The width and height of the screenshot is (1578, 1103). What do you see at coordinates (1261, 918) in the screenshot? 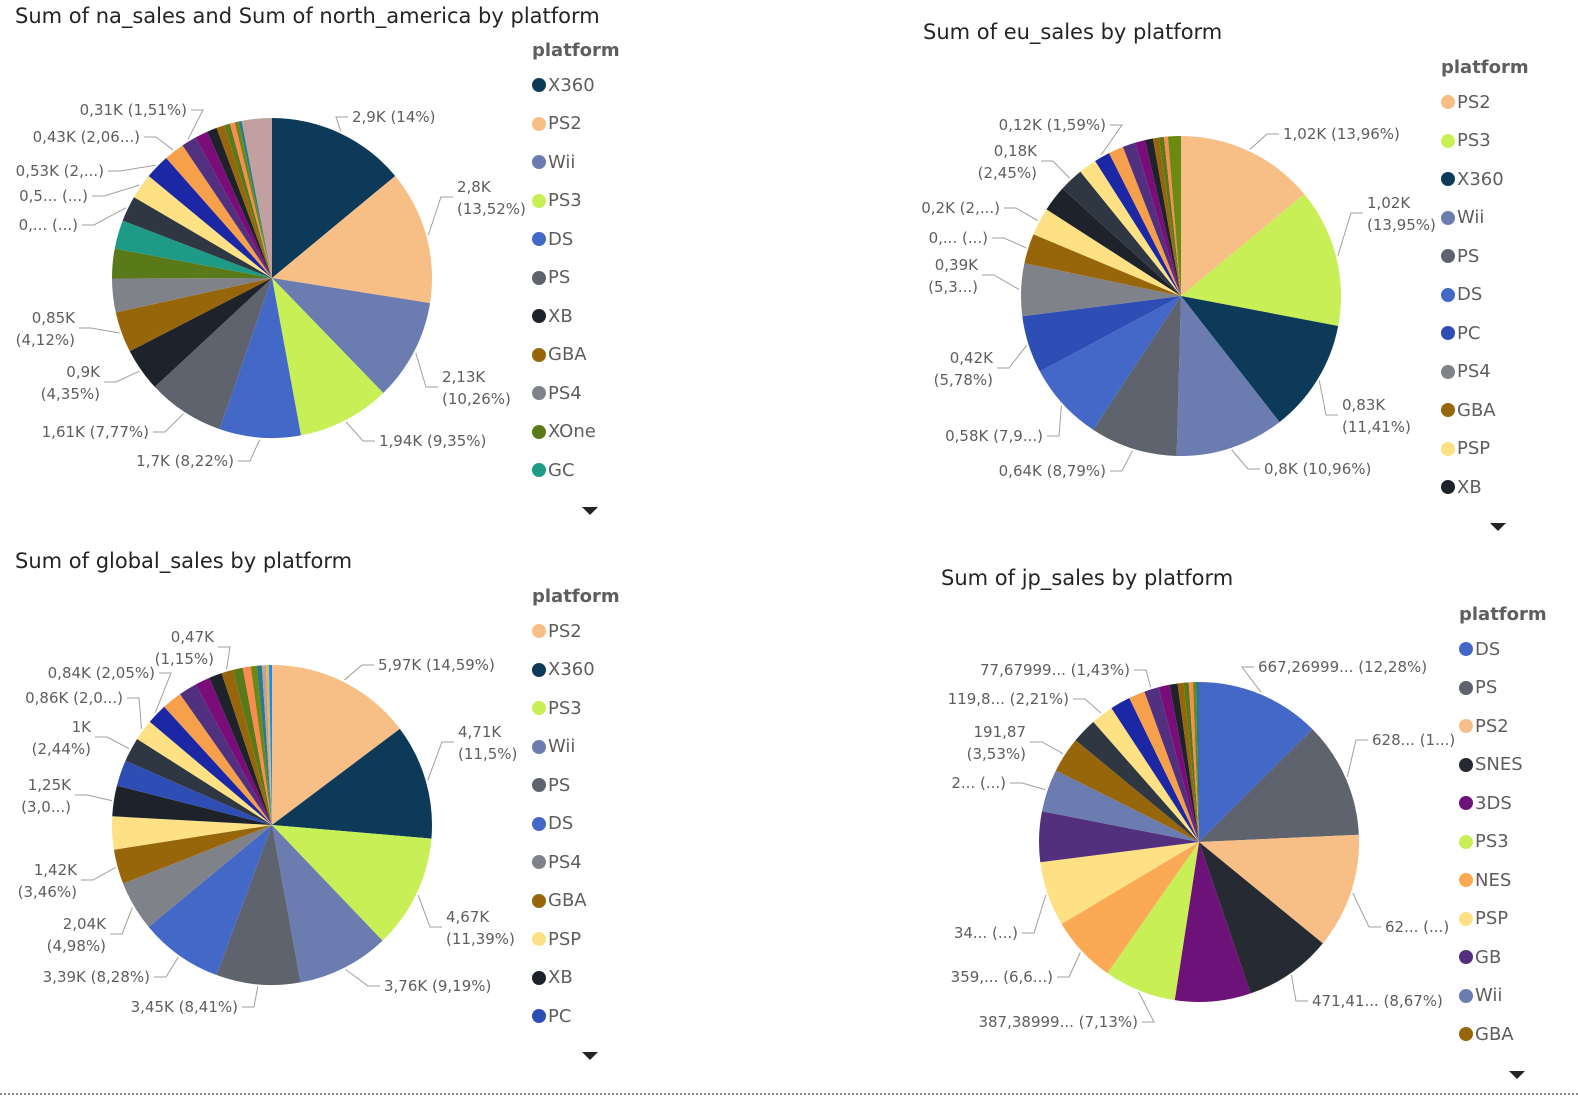
I see `pie-slice-snes` at bounding box center [1261, 918].